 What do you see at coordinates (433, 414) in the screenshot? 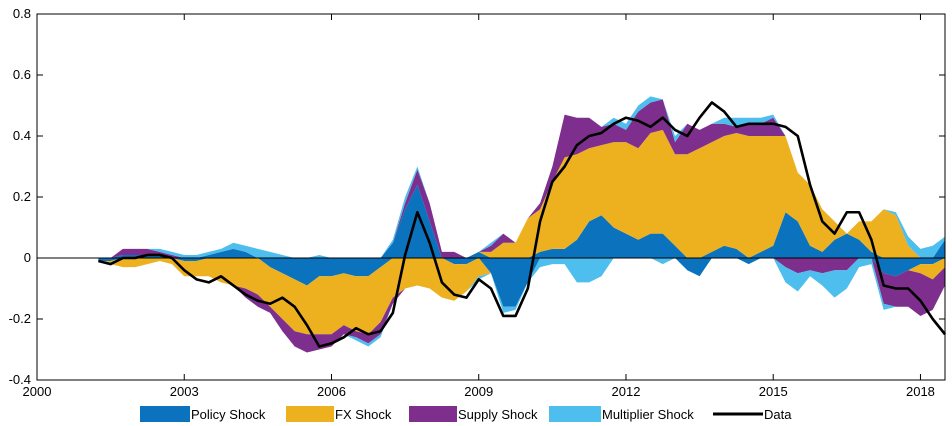
I see `legend-swatch-supply-shock` at bounding box center [433, 414].